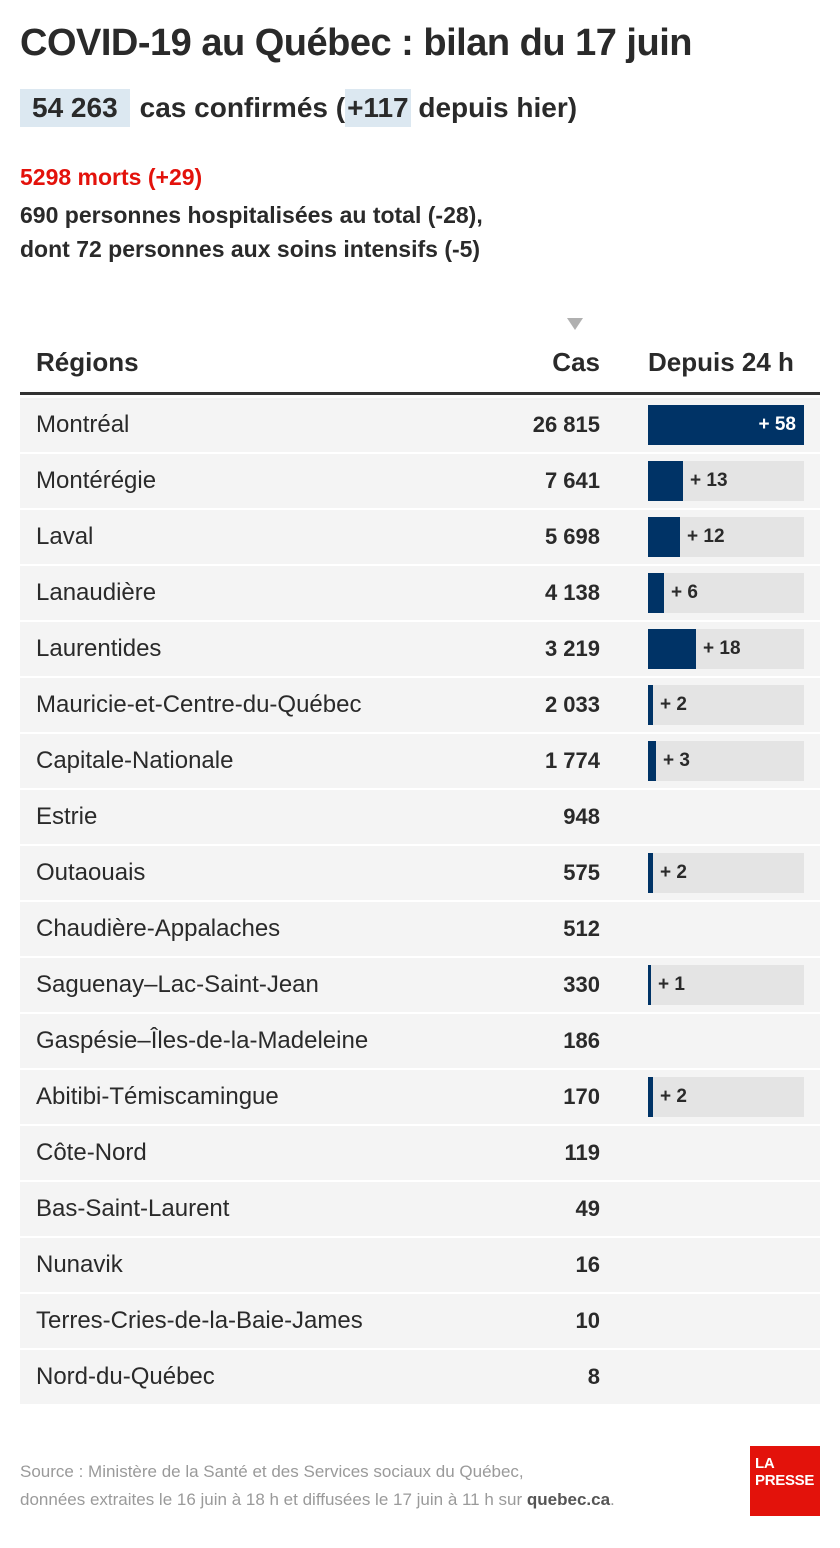 The height and width of the screenshot is (1548, 840). What do you see at coordinates (420, 650) in the screenshot?
I see `table-row: Laurentides 3 219 + 18` at bounding box center [420, 650].